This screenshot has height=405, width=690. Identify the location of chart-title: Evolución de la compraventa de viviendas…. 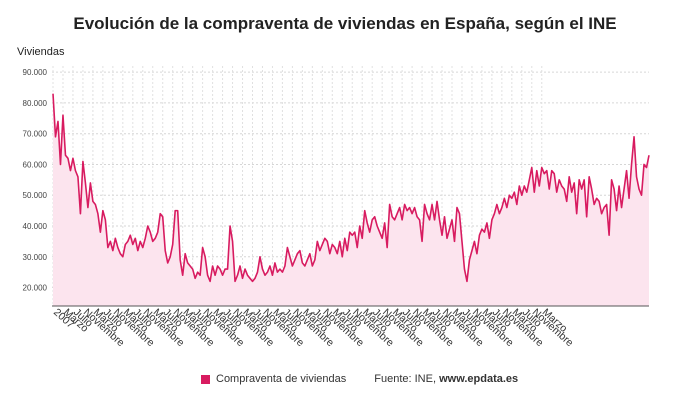
(345, 23).